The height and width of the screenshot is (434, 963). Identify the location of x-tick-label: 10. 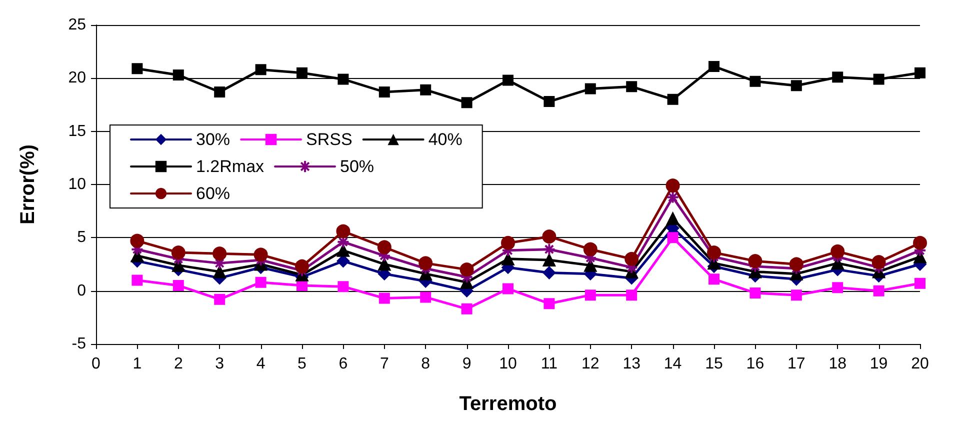
(508, 364).